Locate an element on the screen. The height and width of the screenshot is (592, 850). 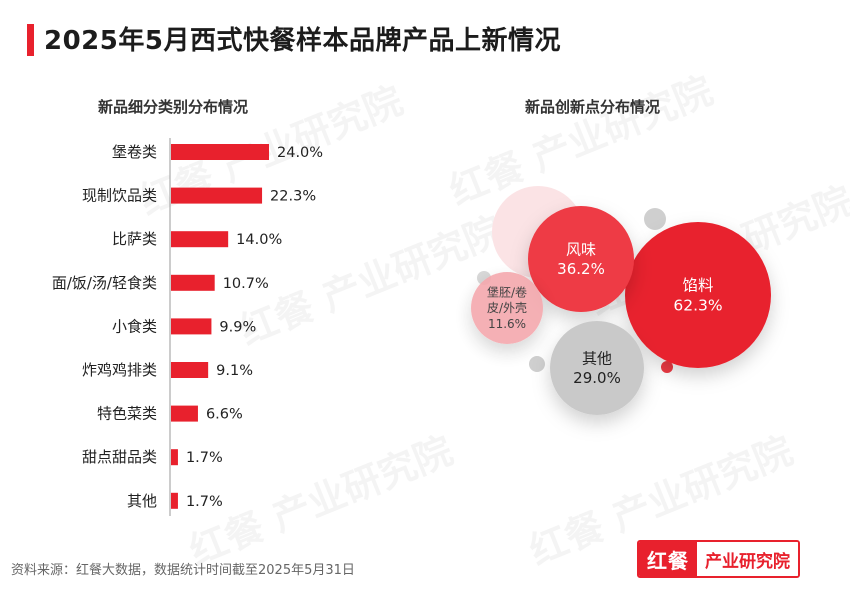
bar-category-label: 甜点甜品类 is located at coordinates (119, 457).